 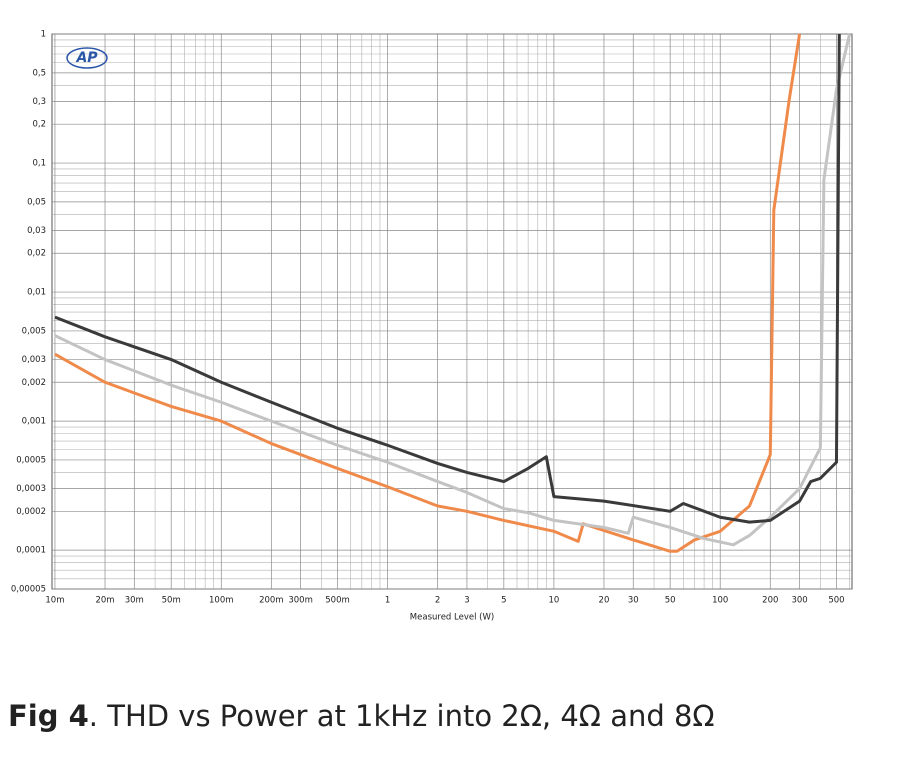 I want to click on y-tick-label: 0,02, so click(x=36, y=254).